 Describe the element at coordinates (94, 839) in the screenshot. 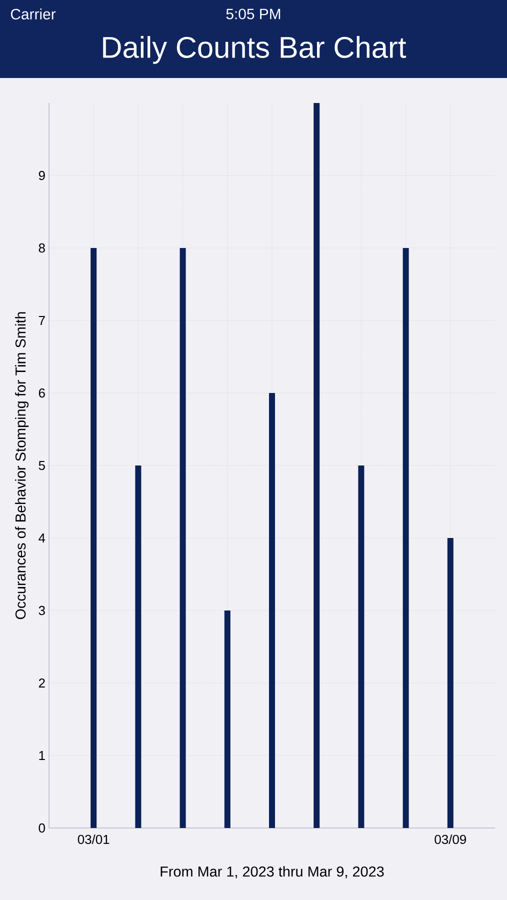

I see `x-tick-label: 03/01` at that location.